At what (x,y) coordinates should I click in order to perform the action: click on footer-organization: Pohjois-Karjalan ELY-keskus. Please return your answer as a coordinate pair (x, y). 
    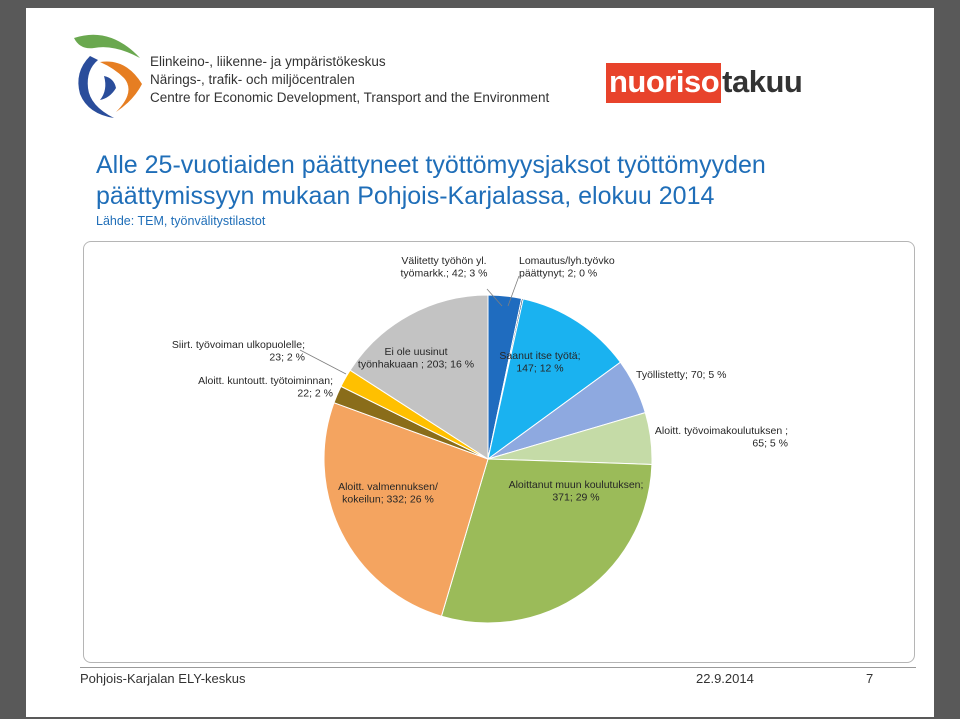
    Looking at the image, I should click on (163, 678).